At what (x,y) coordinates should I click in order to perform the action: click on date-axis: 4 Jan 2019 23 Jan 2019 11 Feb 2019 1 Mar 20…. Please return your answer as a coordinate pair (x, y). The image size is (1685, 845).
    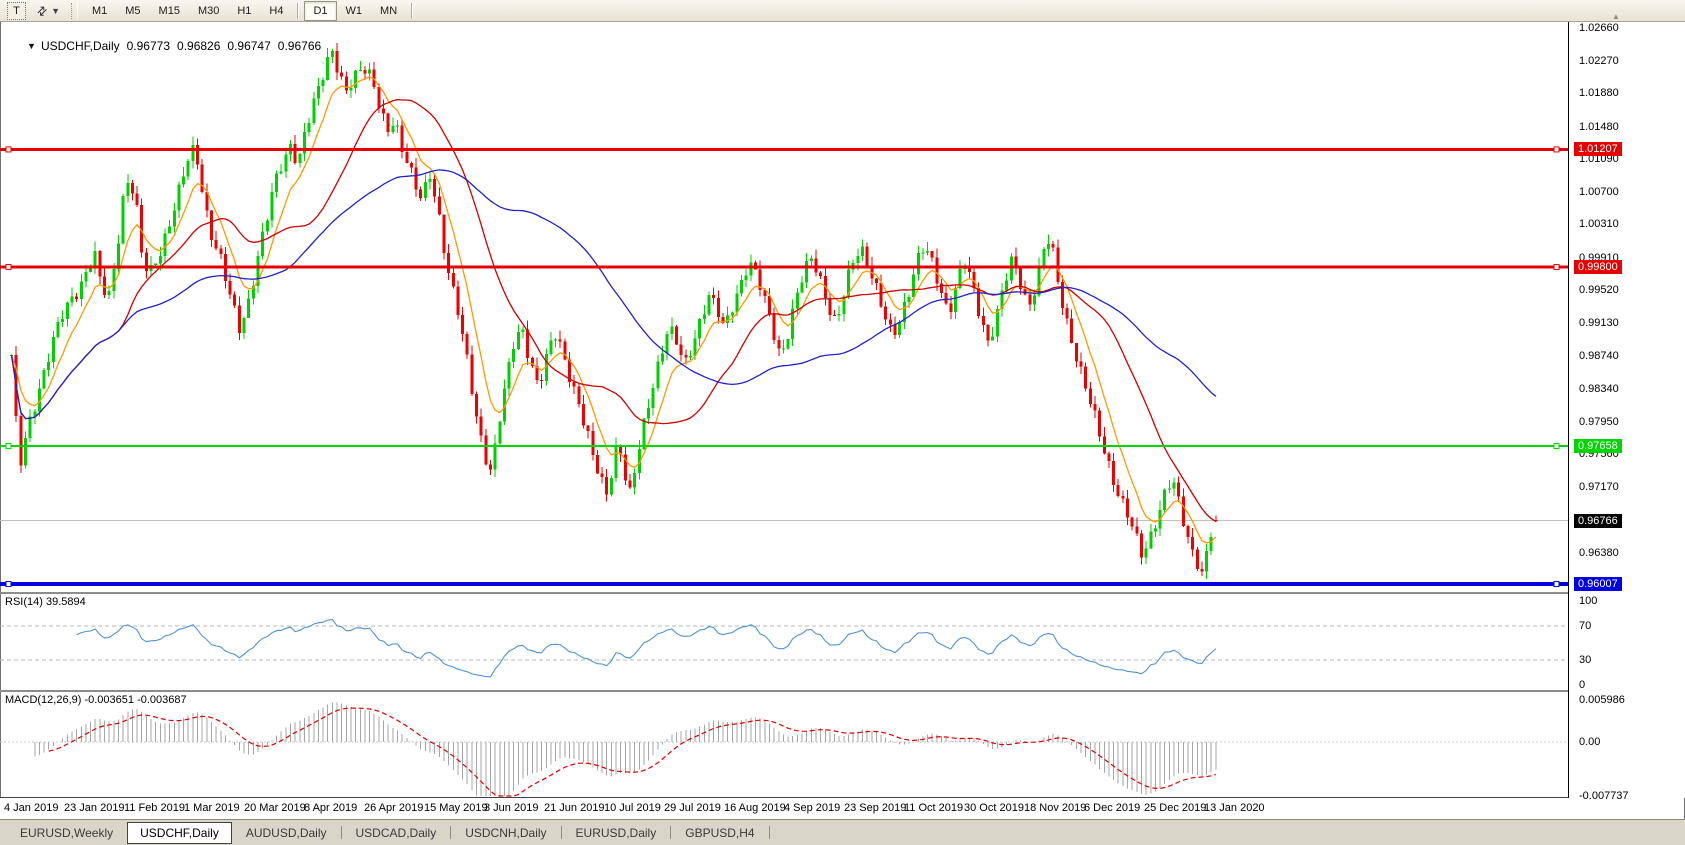
    Looking at the image, I should click on (784, 808).